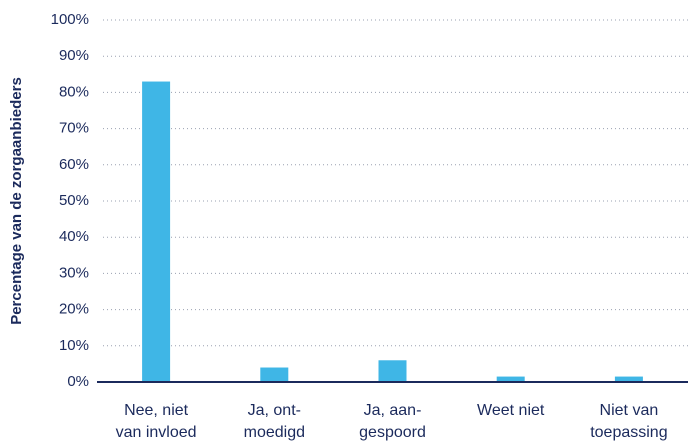 This screenshot has width=688, height=443. What do you see at coordinates (74, 309) in the screenshot?
I see `y-tick-label: 20%` at bounding box center [74, 309].